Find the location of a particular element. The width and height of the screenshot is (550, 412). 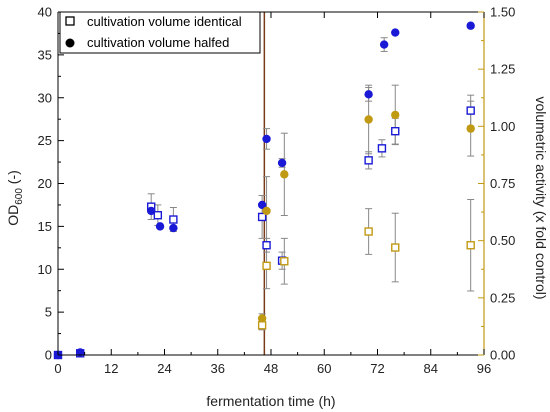

y-left-tick-label: 30 is located at coordinates (45, 97).